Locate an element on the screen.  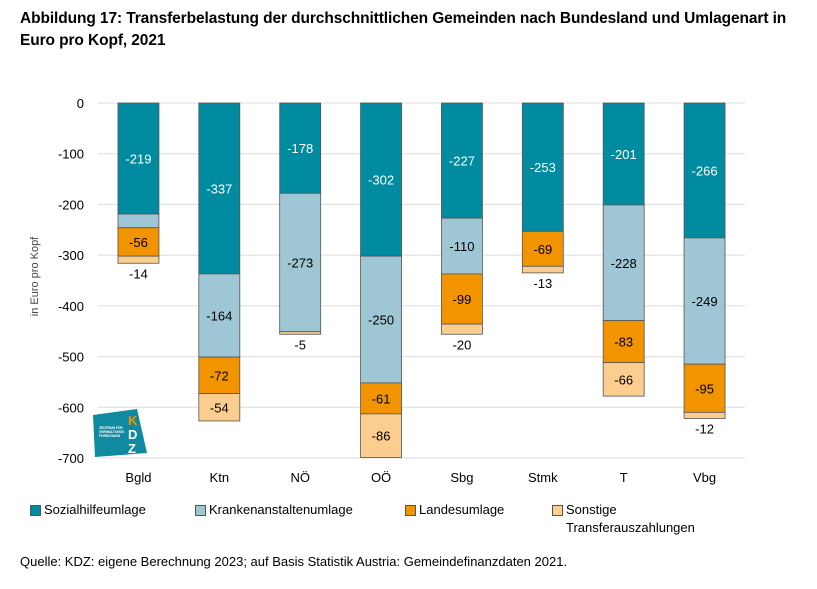
data-label: -12 is located at coordinates (704, 428).